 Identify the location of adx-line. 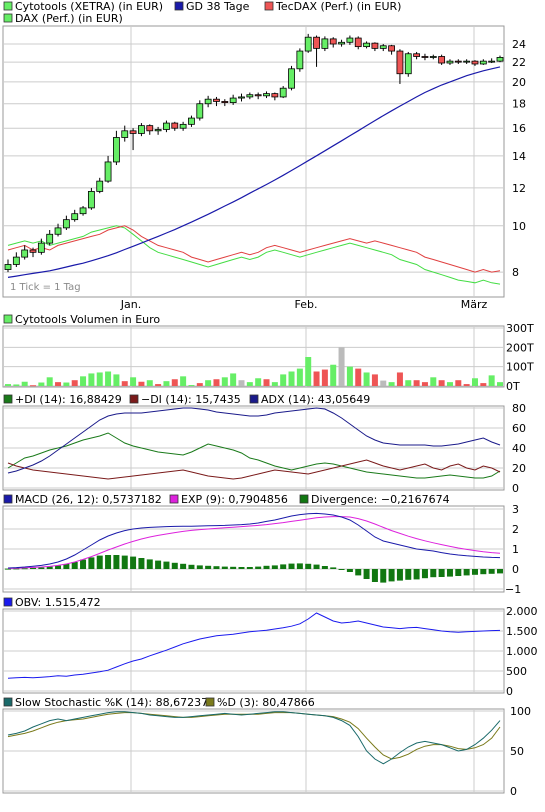
(254, 440).